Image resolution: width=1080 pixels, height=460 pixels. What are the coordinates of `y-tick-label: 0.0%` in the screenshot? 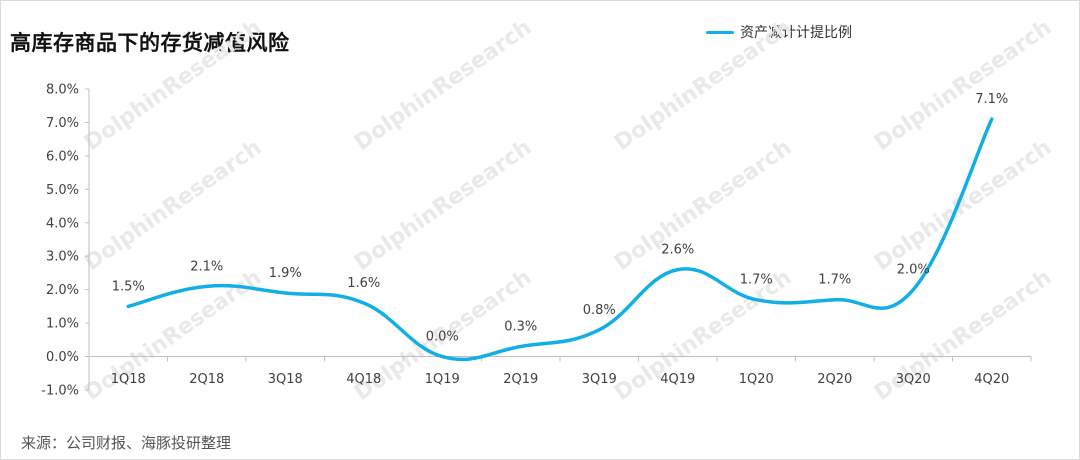 It's located at (62, 357).